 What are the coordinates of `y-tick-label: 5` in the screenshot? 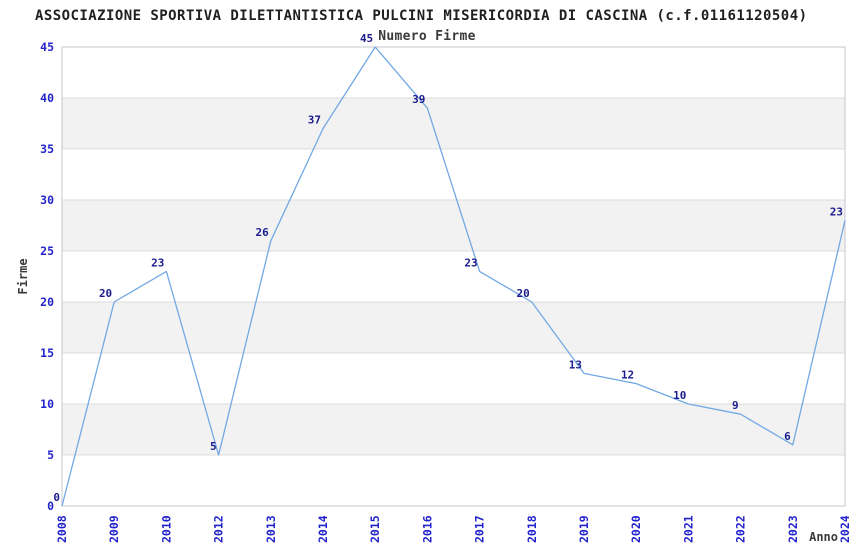 It's located at (50, 455).